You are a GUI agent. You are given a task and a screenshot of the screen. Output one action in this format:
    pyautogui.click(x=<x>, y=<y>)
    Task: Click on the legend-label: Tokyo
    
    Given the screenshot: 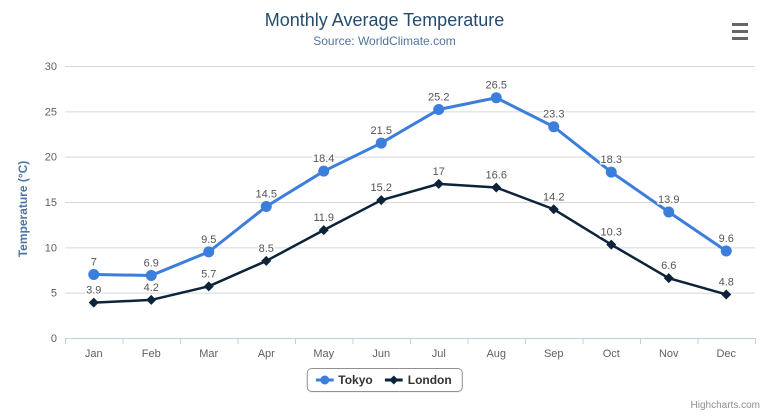 What is the action you would take?
    pyautogui.click(x=355, y=380)
    